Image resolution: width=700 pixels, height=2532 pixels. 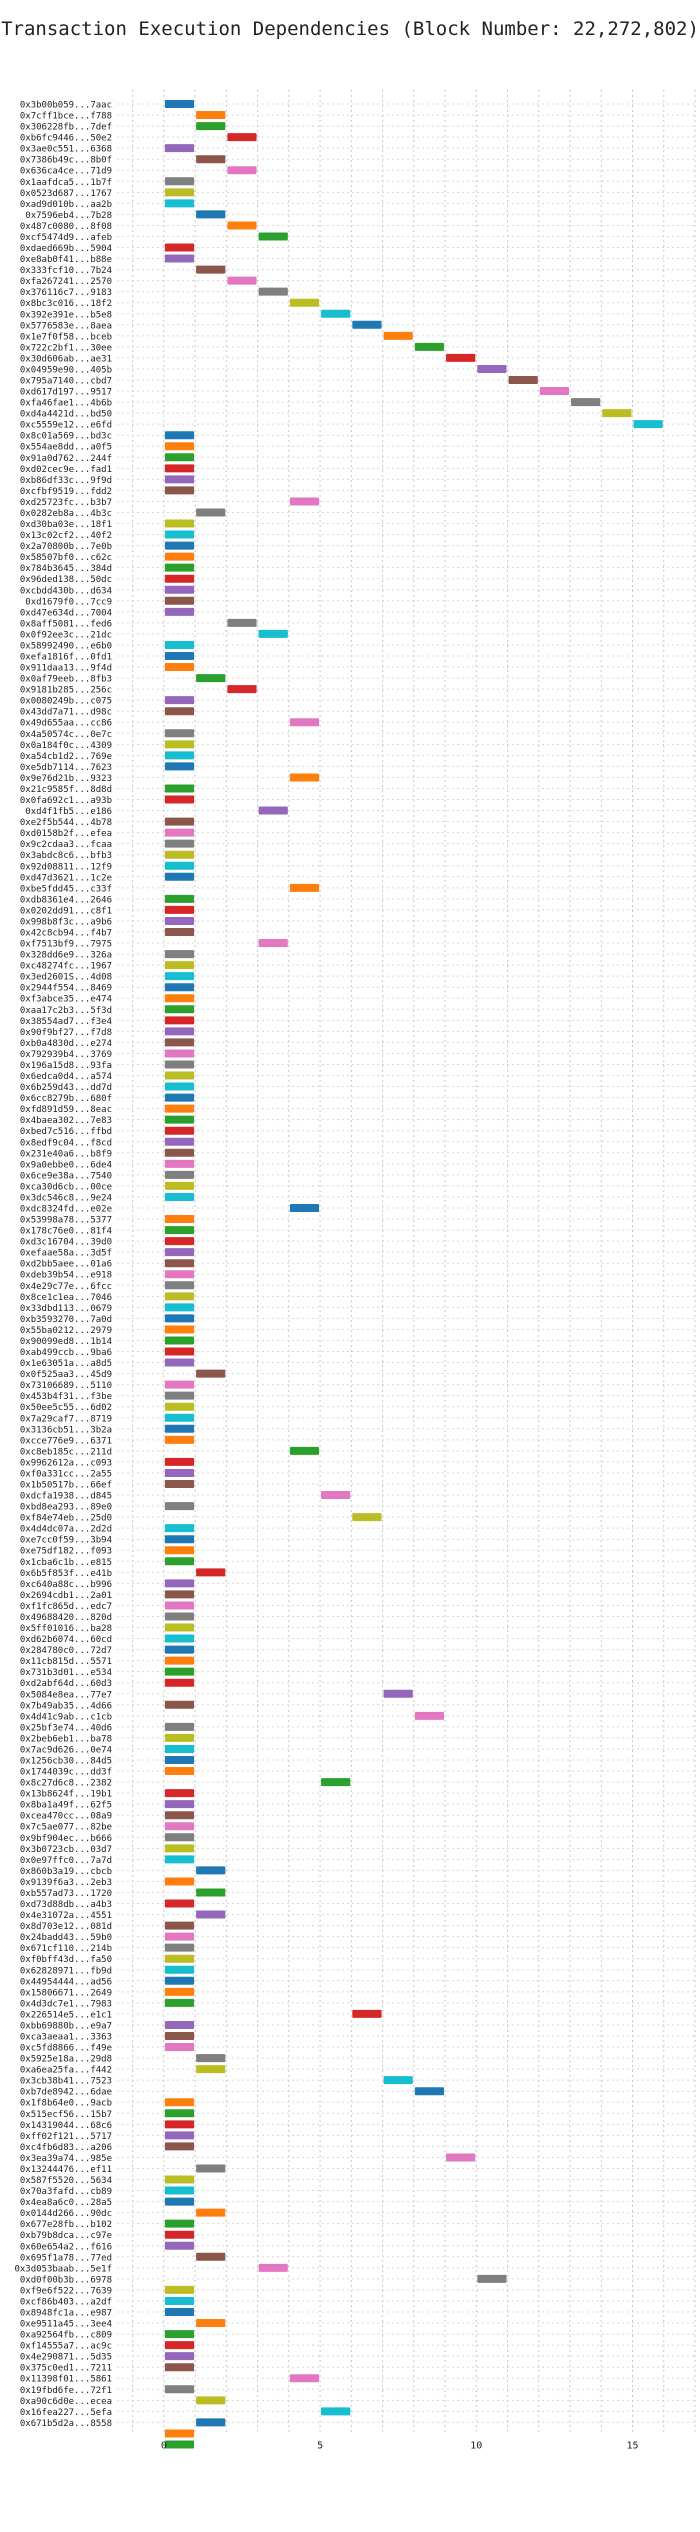 What do you see at coordinates (66, 1927) in the screenshot?
I see `y-tick-label: 0x8d703e12...081d` at bounding box center [66, 1927].